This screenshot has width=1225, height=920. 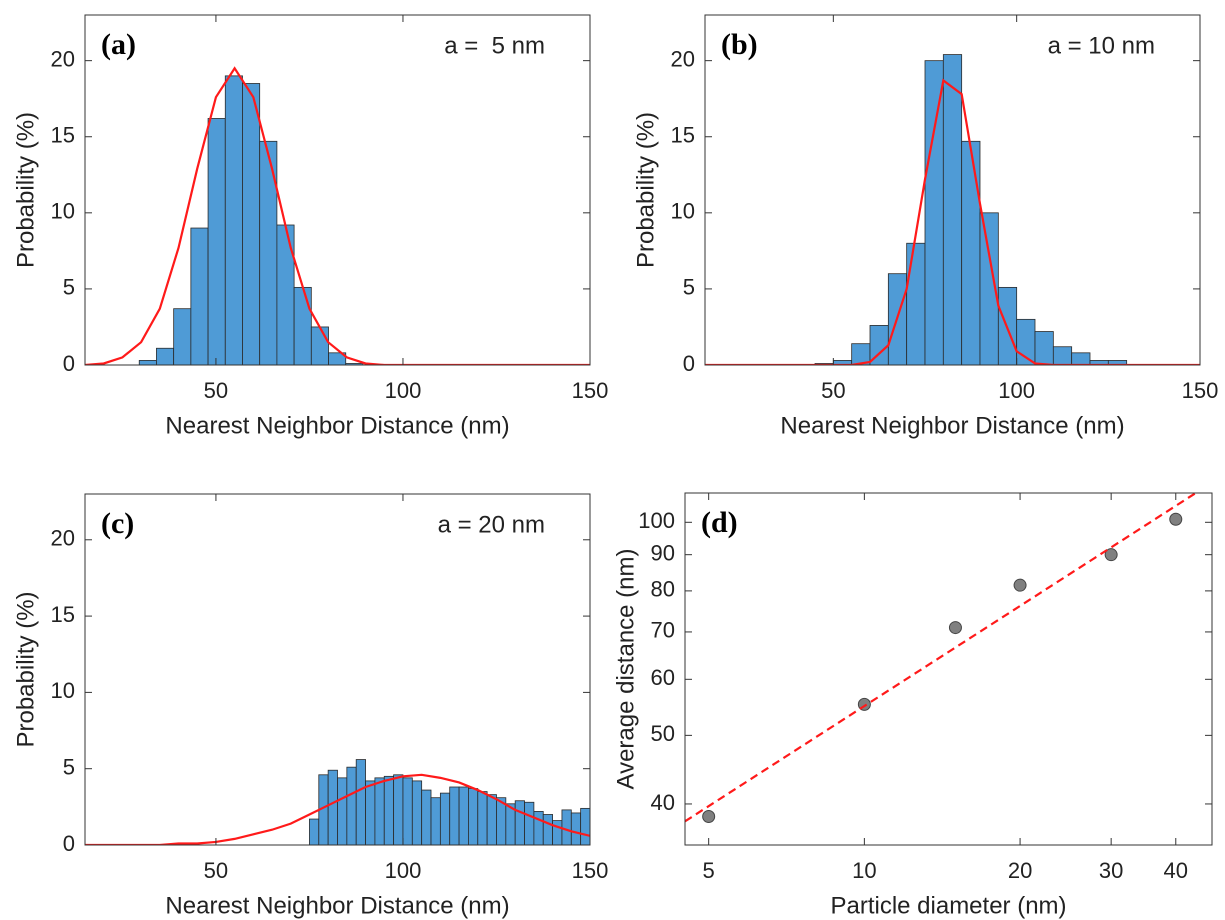 I want to click on y-tick-label: 90, so click(x=663, y=552).